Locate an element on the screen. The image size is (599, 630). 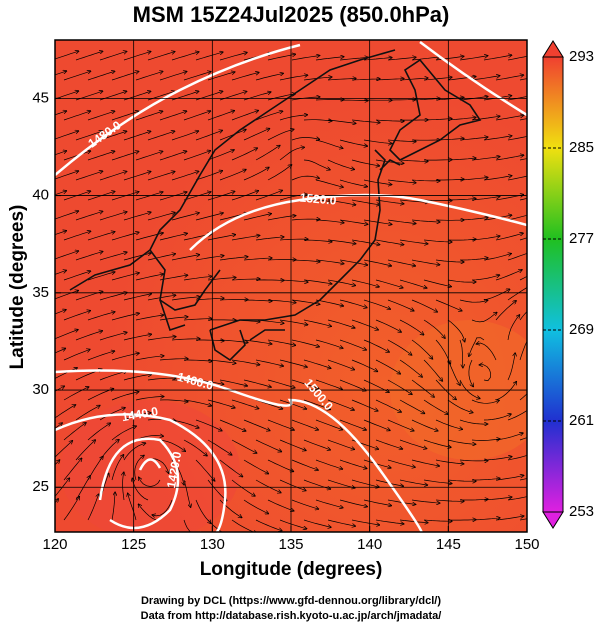
x-tick-label: 120 is located at coordinates (54, 544).